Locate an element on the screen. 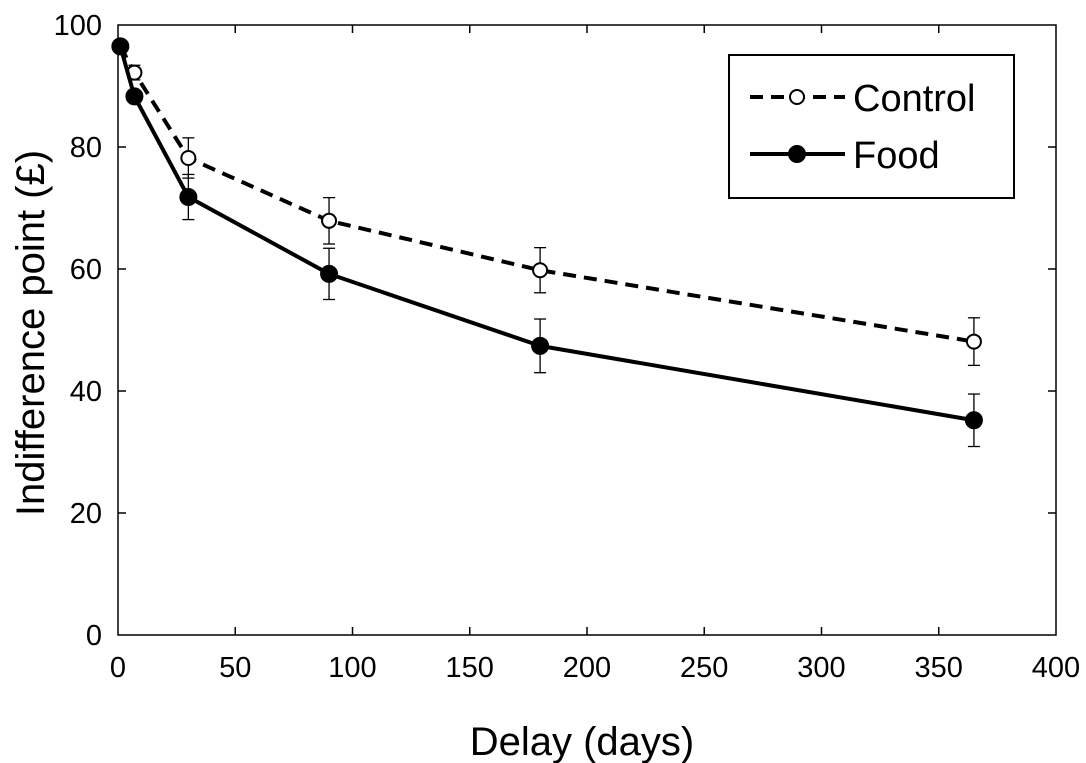  legend-box is located at coordinates (871, 126).